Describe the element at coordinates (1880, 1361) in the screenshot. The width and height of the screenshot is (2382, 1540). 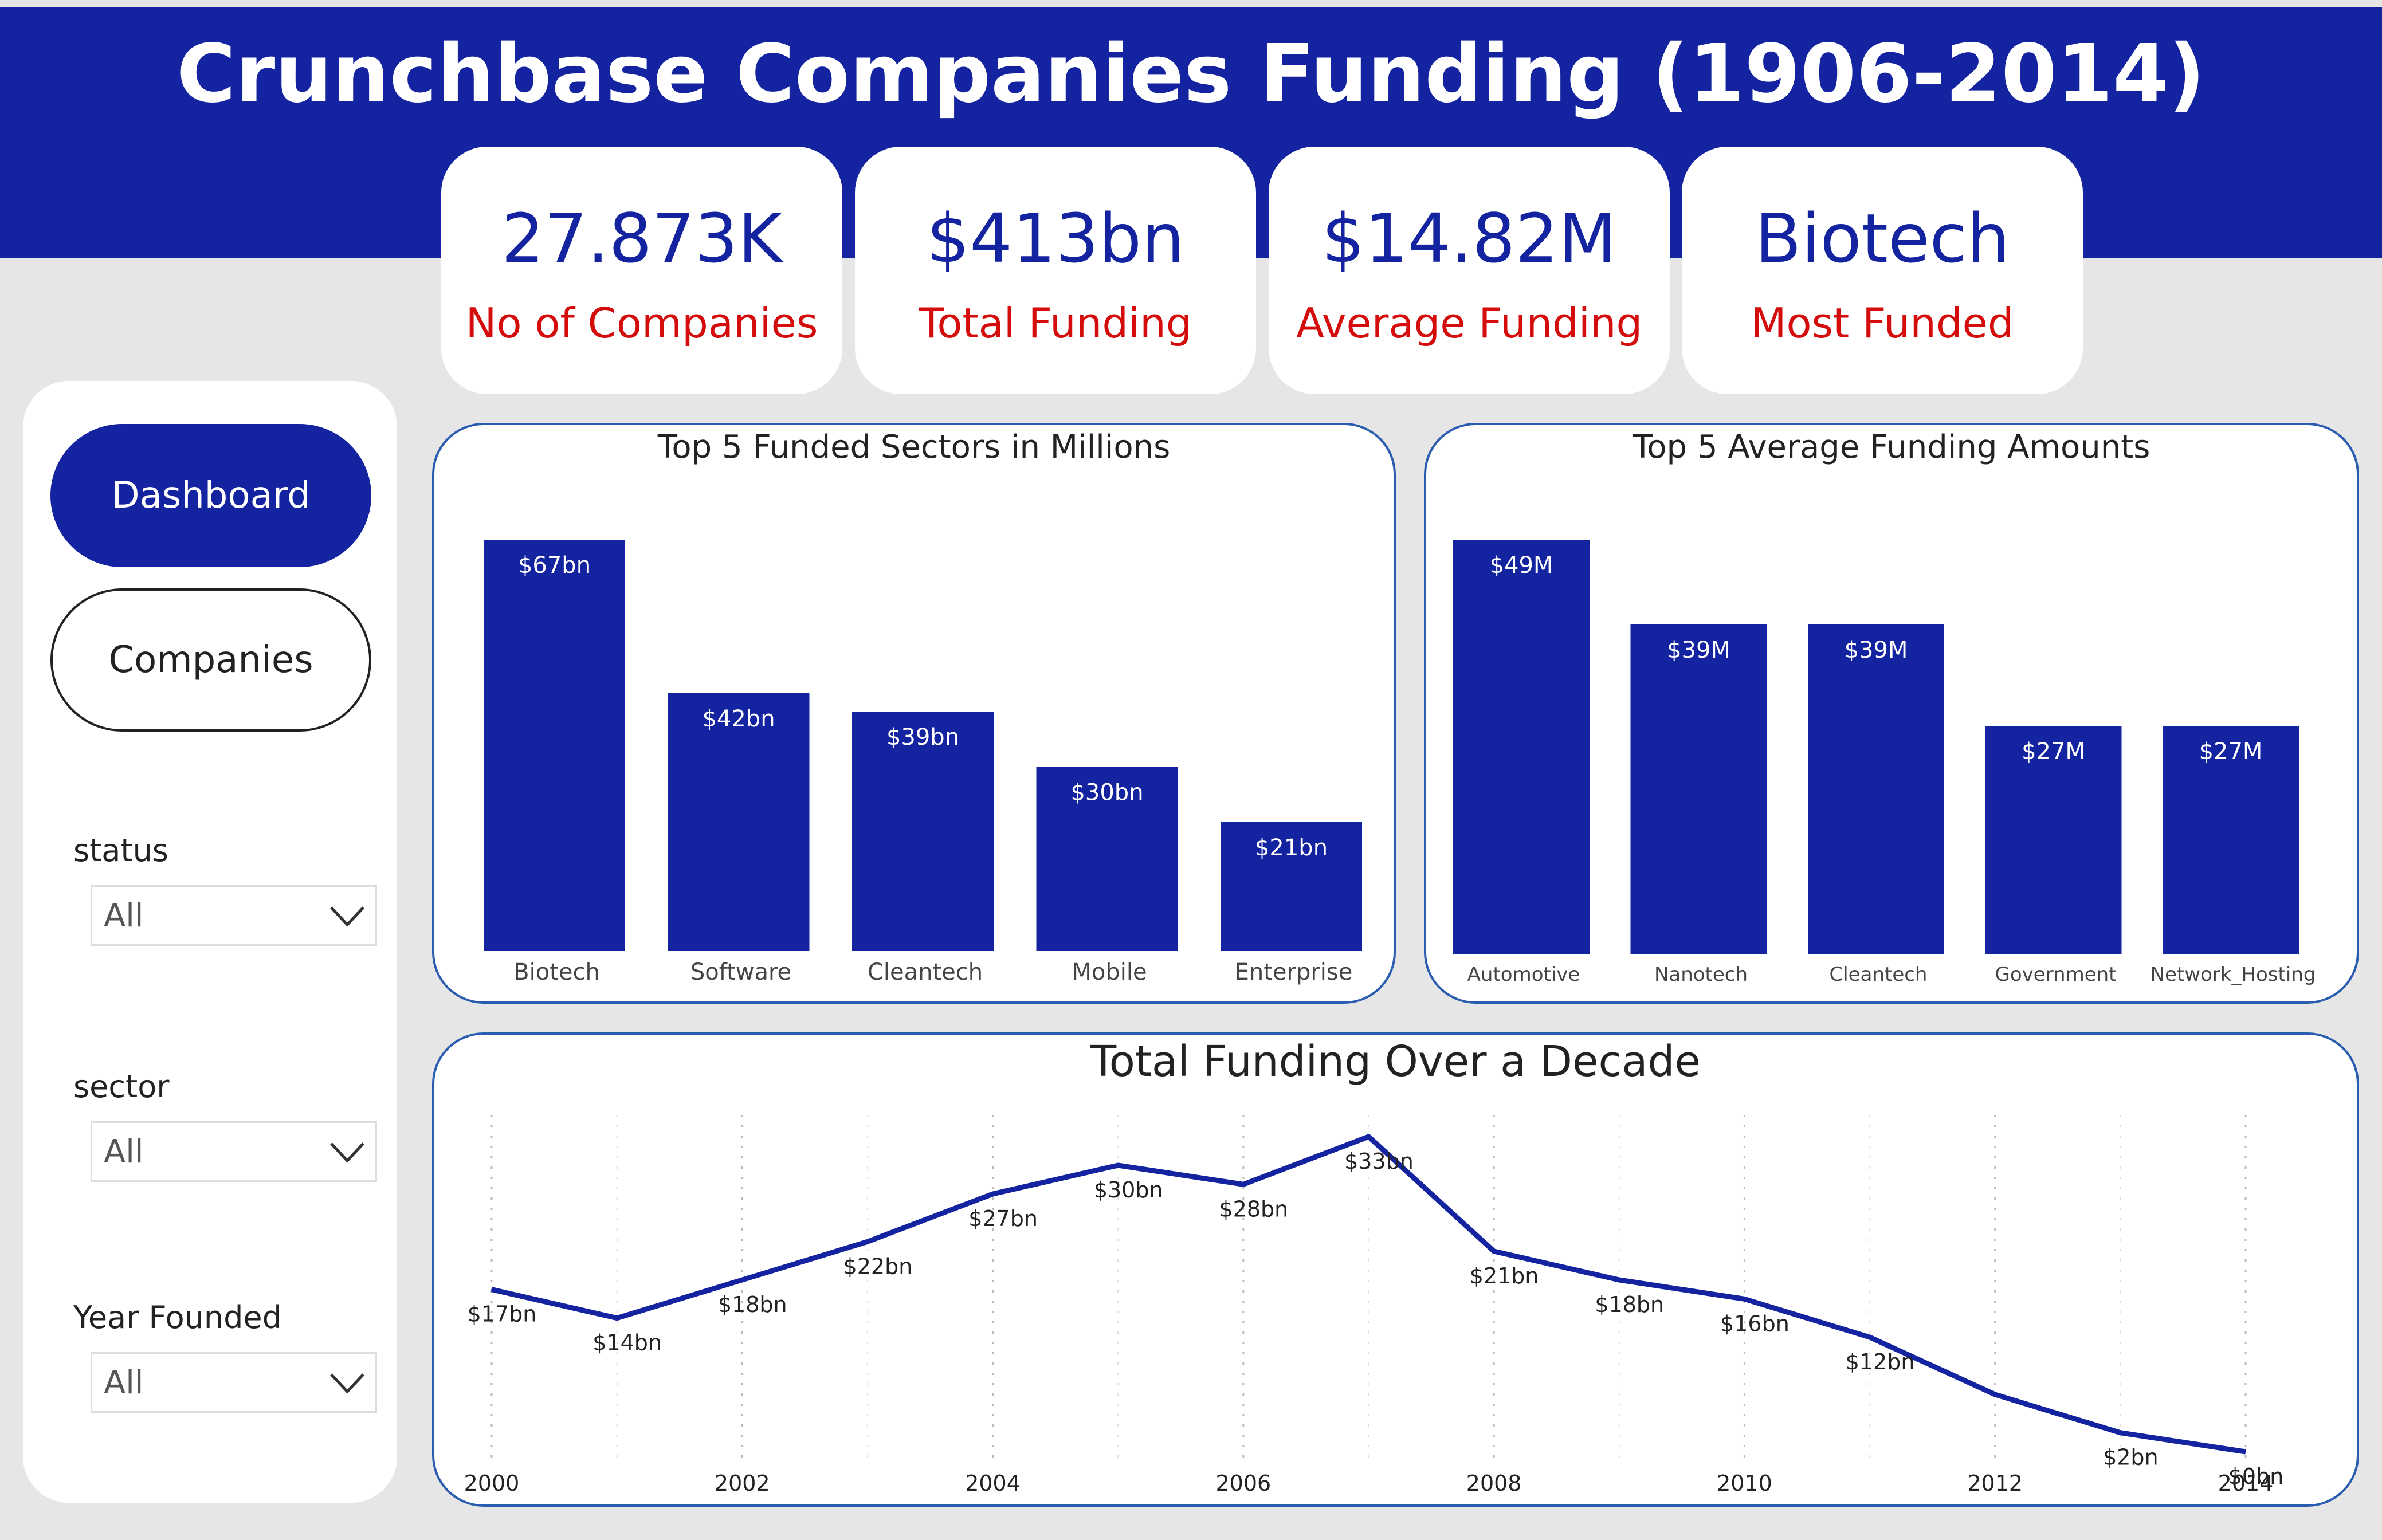
I see `point-data-label: $12bn` at that location.